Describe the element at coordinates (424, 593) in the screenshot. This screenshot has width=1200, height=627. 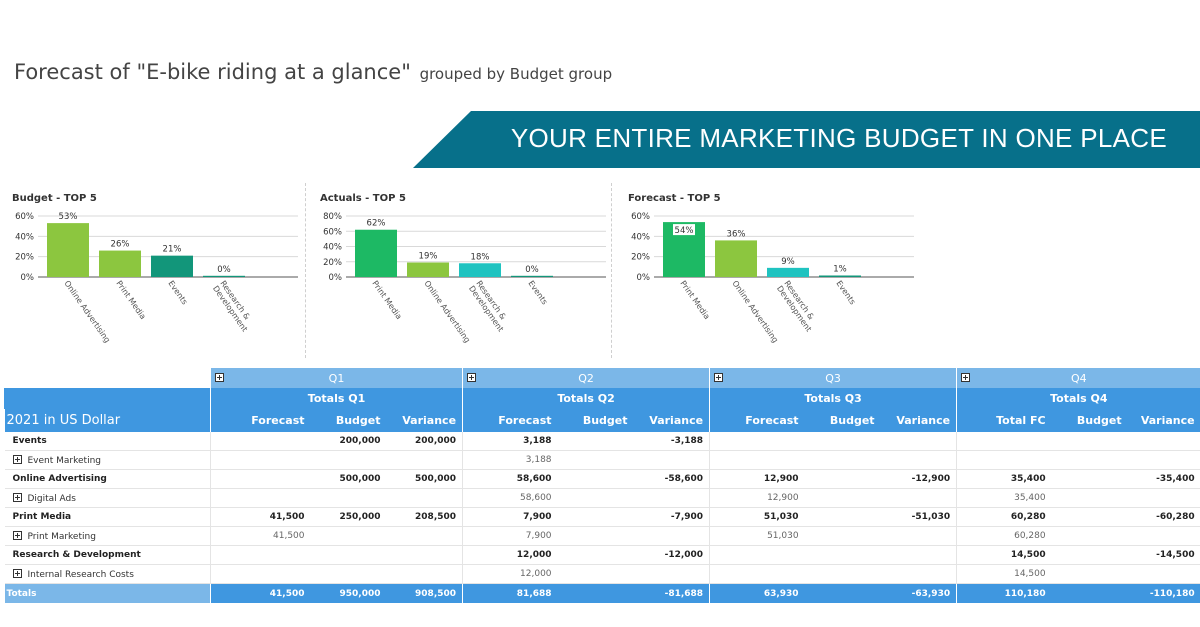
I see `totals-cell: 908,500` at that location.